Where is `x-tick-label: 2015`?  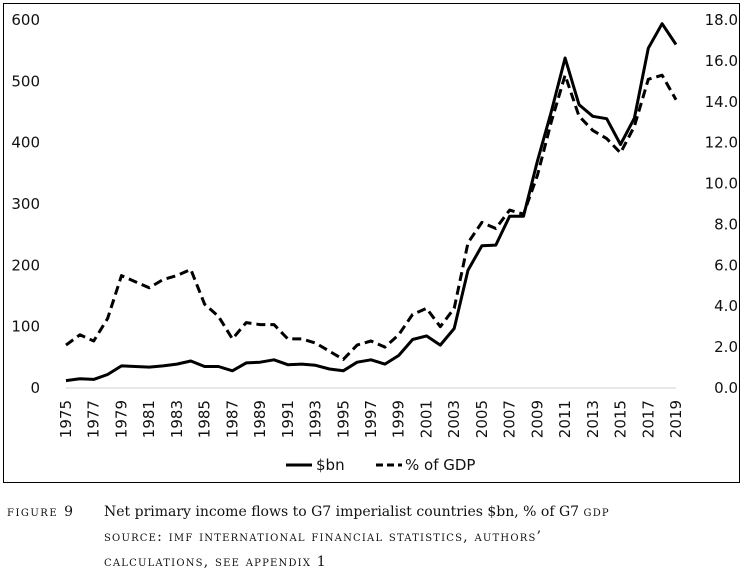 x-tick-label: 2015 is located at coordinates (621, 419).